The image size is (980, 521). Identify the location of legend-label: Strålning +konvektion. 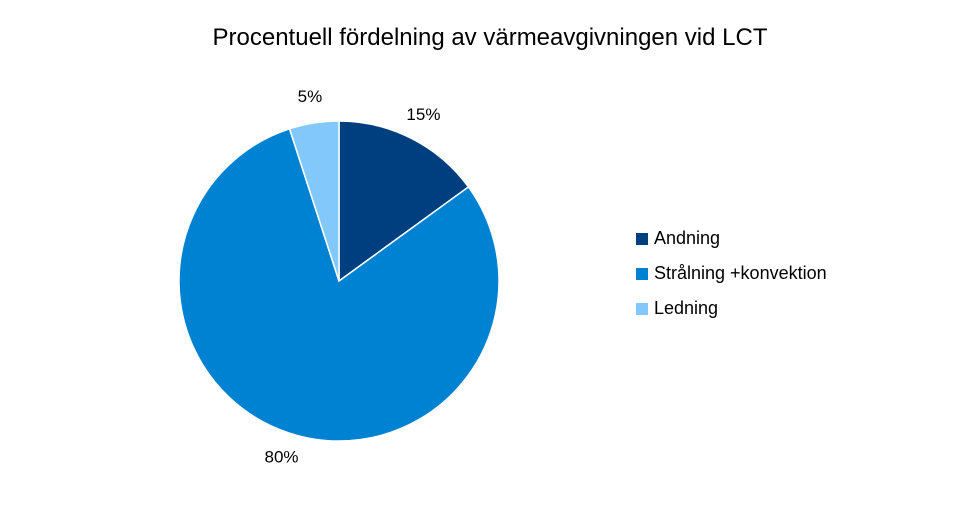
(740, 273).